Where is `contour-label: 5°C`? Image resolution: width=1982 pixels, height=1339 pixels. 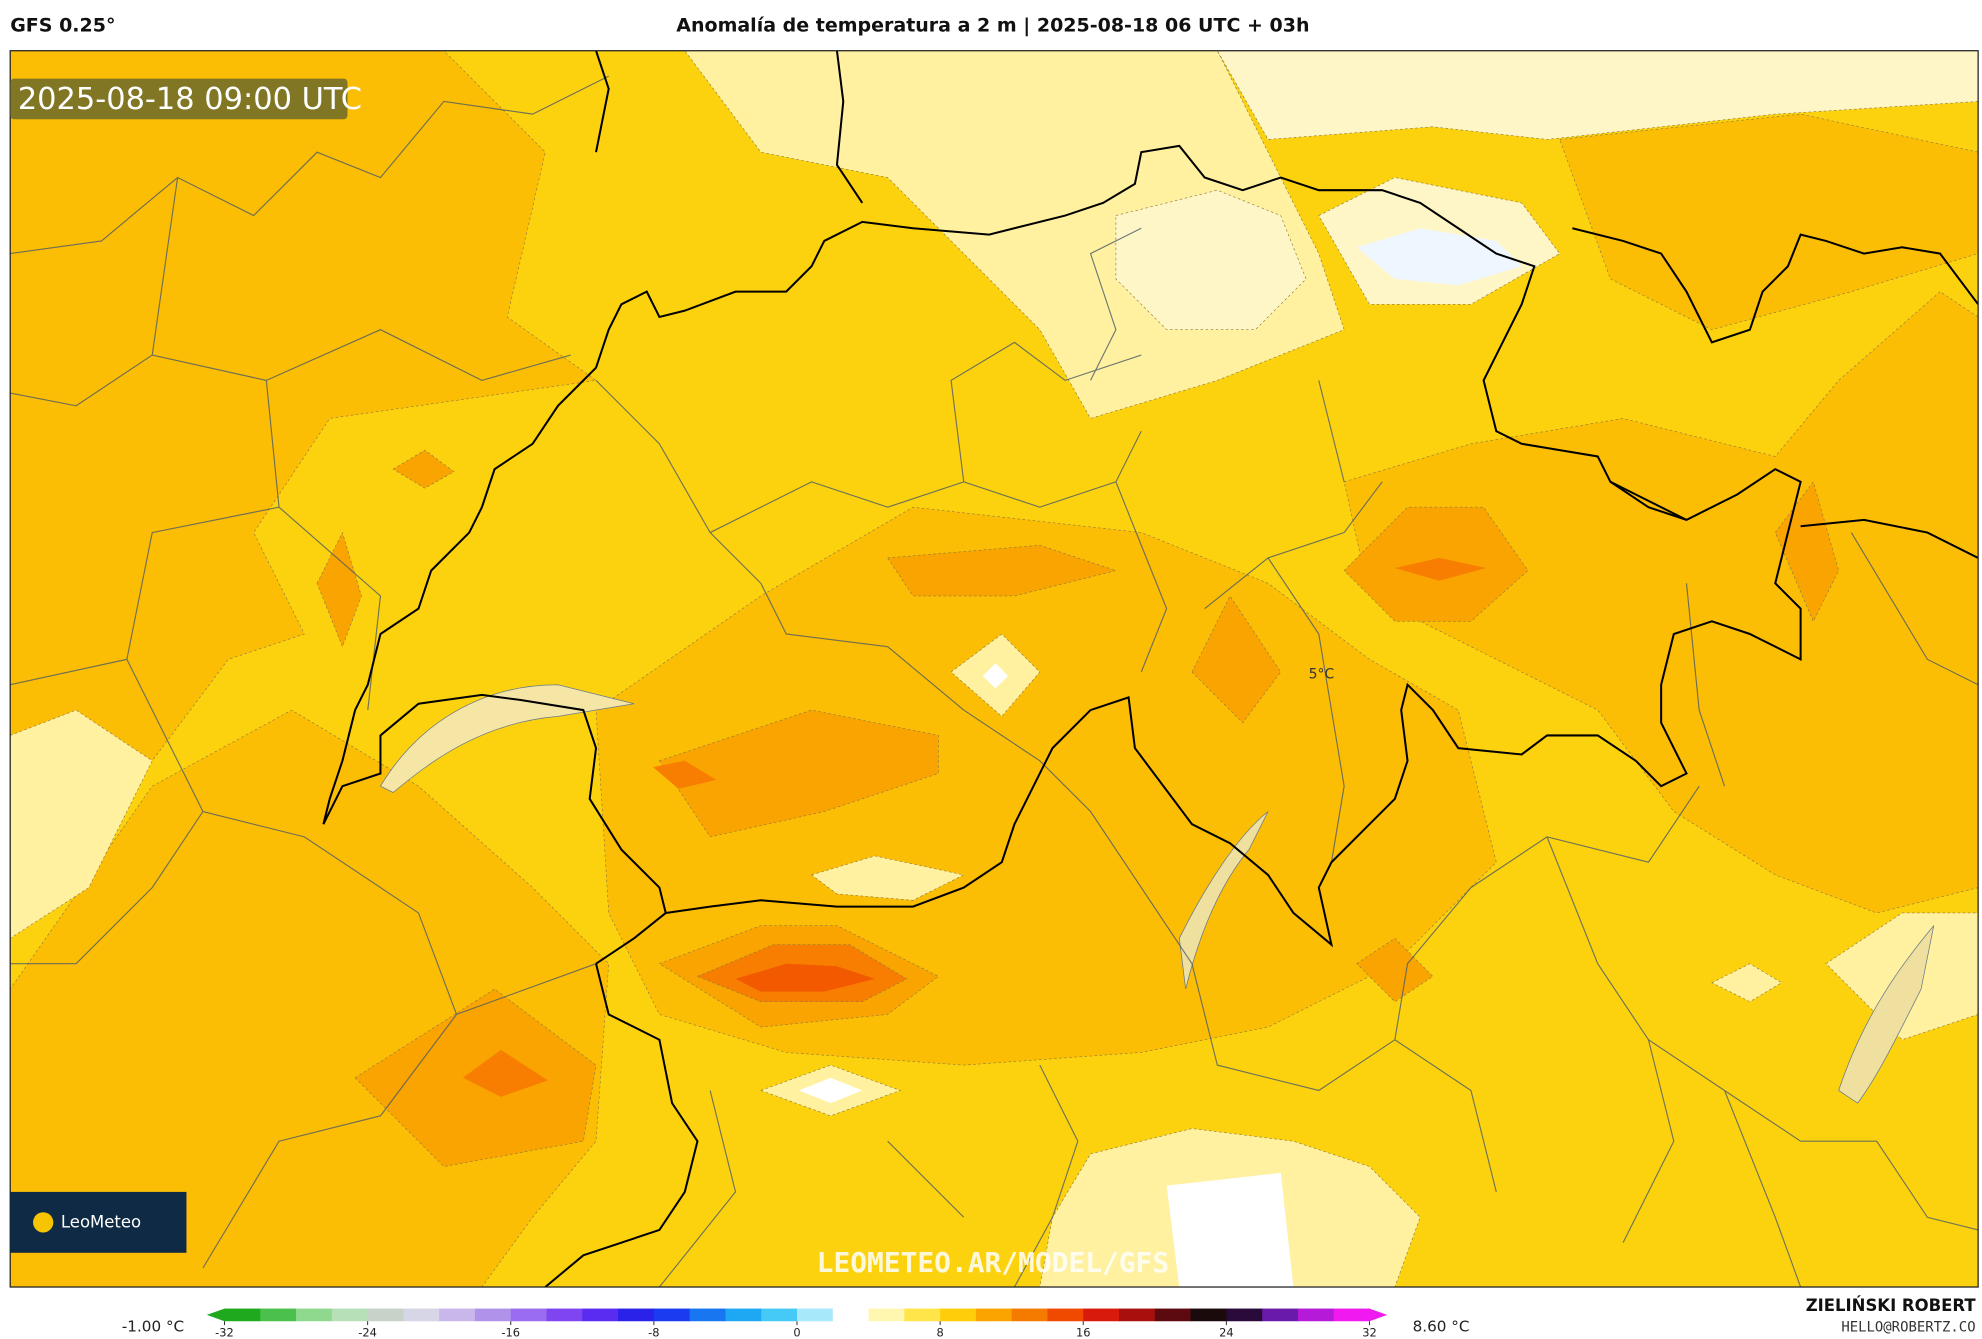
contour-label: 5°C is located at coordinates (1322, 674).